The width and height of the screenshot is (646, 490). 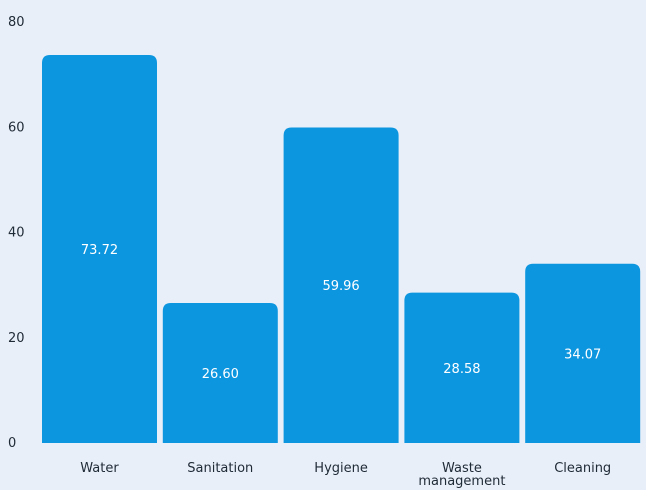 I want to click on data-label: 73.72, so click(x=99, y=250).